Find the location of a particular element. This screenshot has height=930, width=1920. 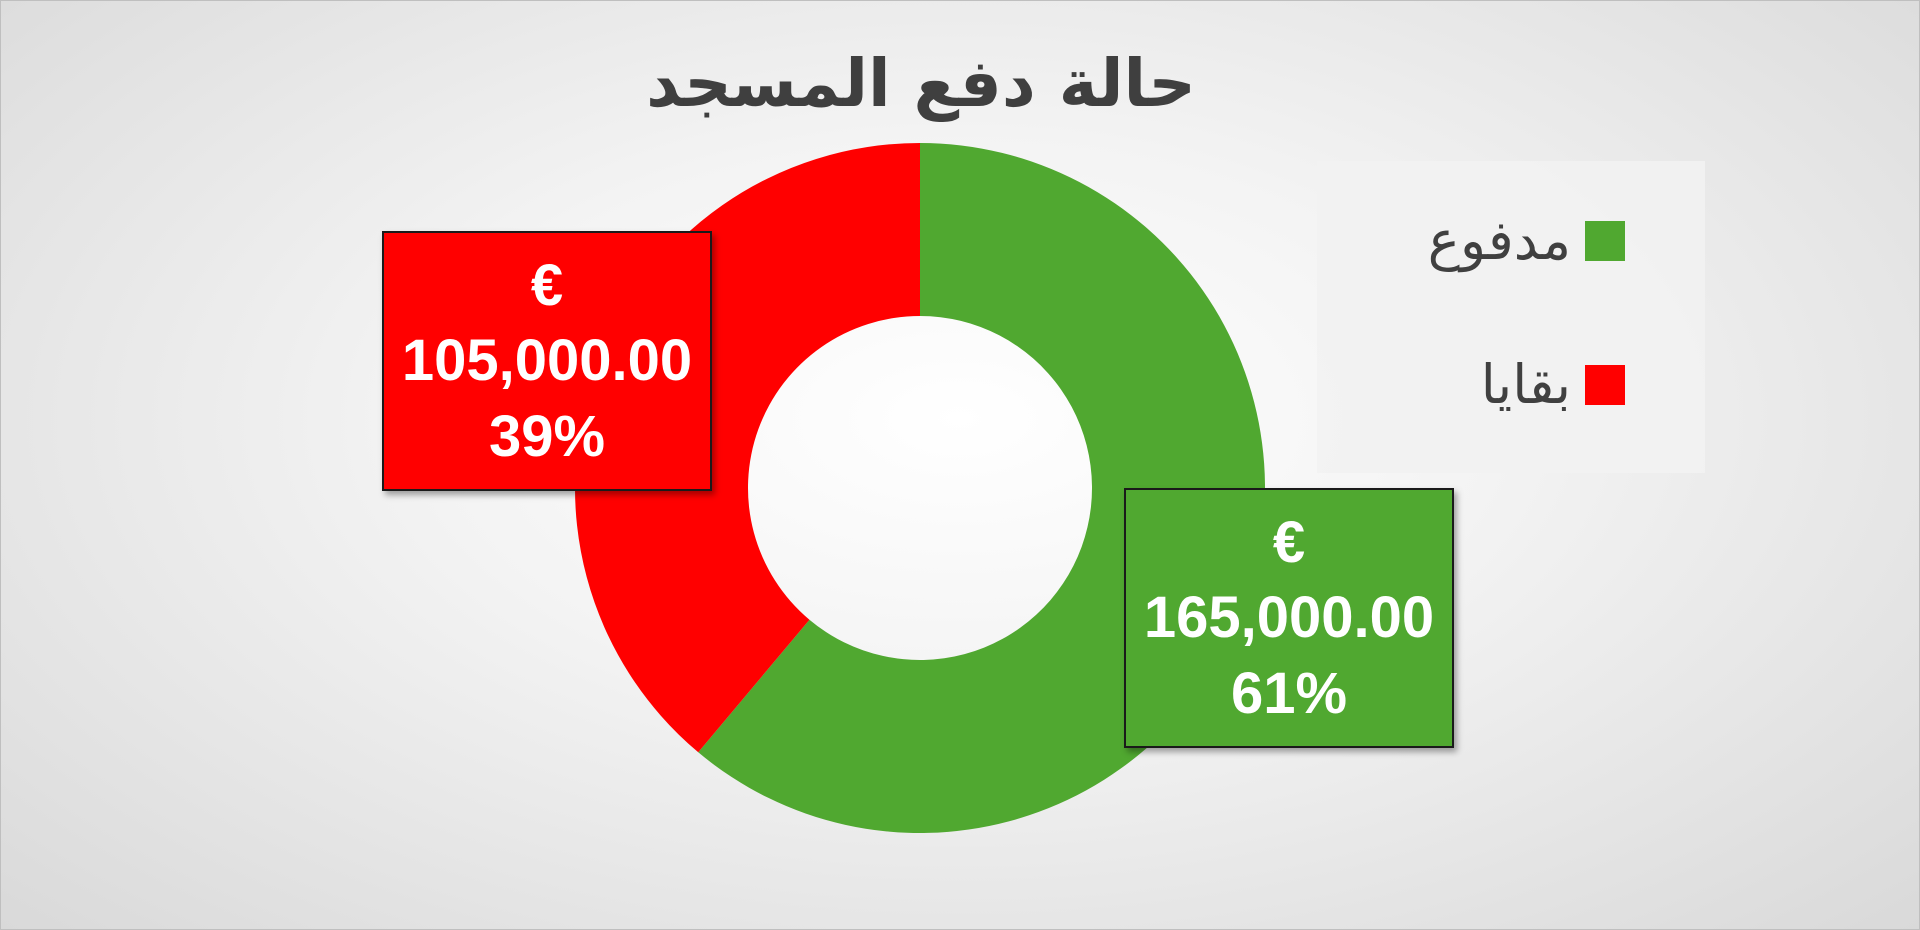

data-label-percent: 61% is located at coordinates (1289, 693).